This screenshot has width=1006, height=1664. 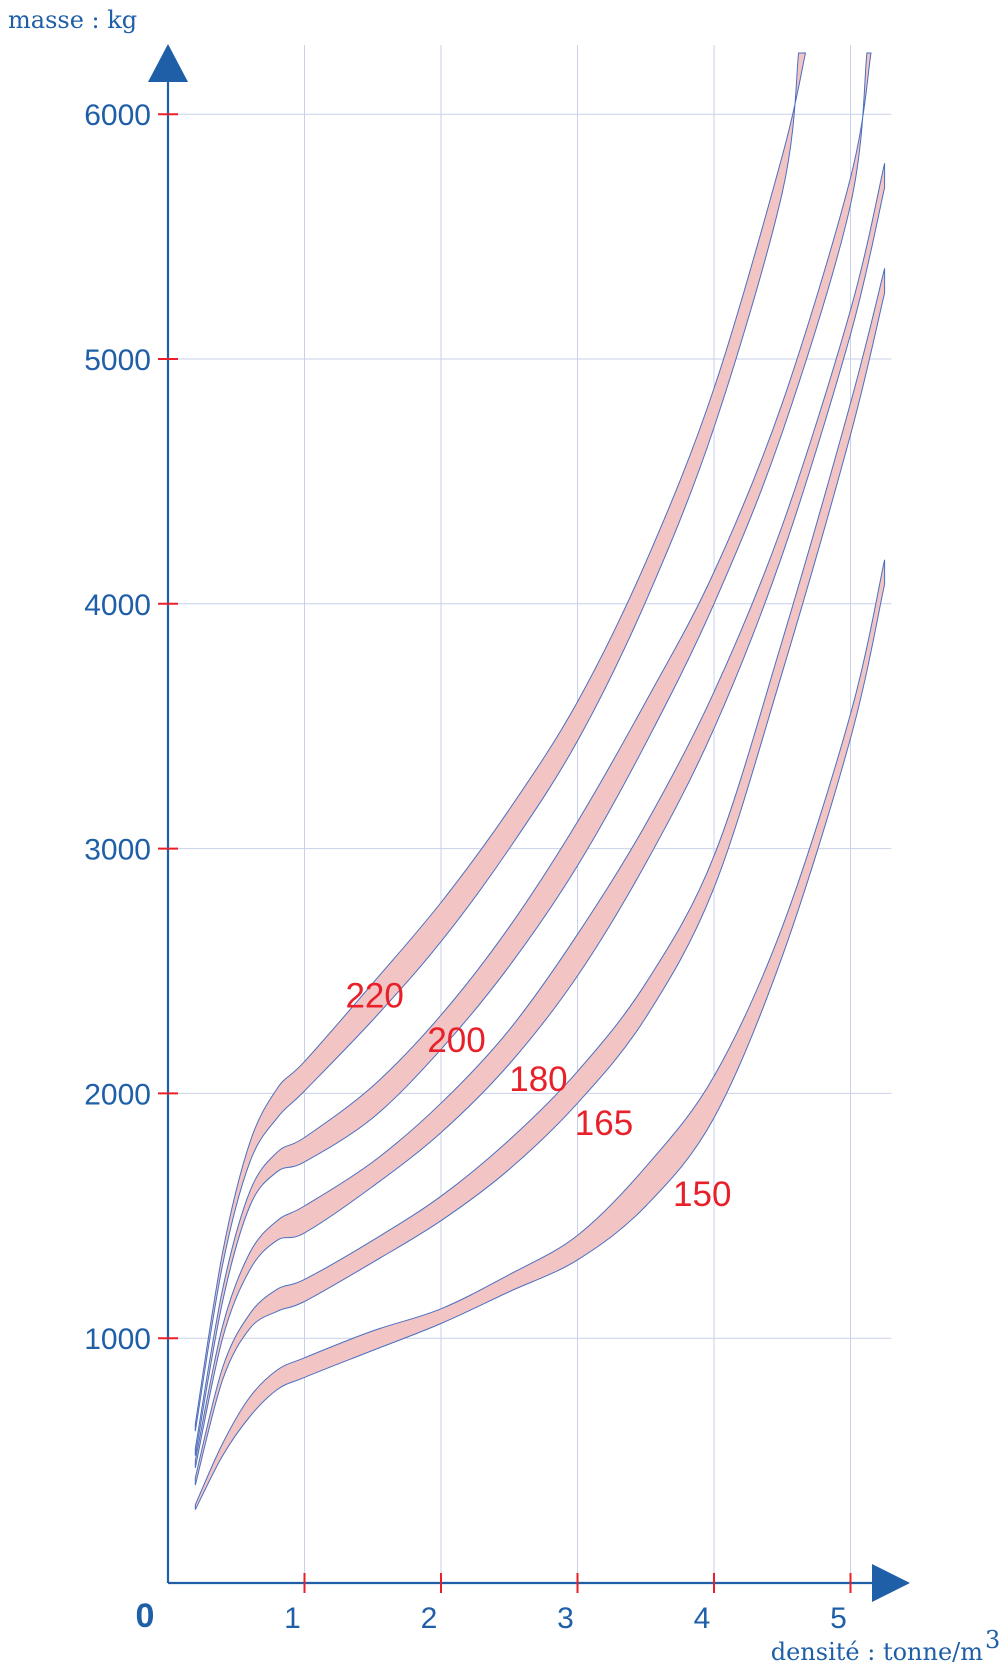 I want to click on band-label-200: 200, so click(x=456, y=1040).